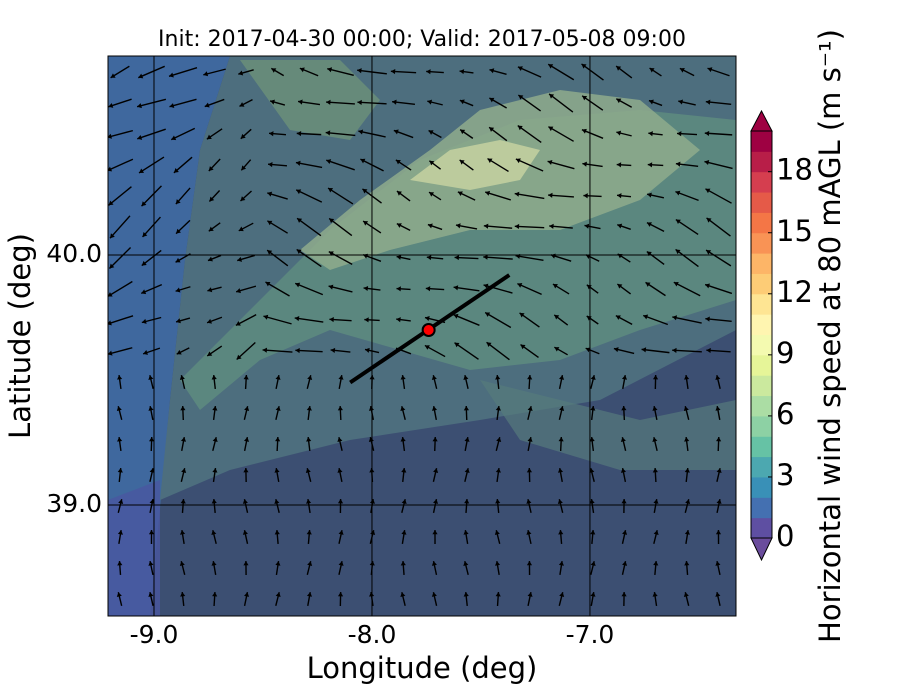 Image resolution: width=900 pixels, height=700 pixels. What do you see at coordinates (590, 634) in the screenshot?
I see `x-tick-label: -7.0` at bounding box center [590, 634].